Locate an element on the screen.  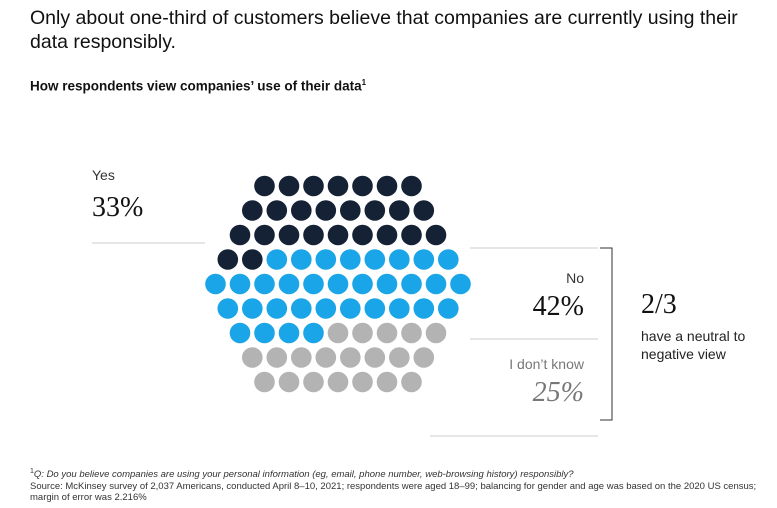
fraction-description: have a neutral to negative view is located at coordinates (693, 345).